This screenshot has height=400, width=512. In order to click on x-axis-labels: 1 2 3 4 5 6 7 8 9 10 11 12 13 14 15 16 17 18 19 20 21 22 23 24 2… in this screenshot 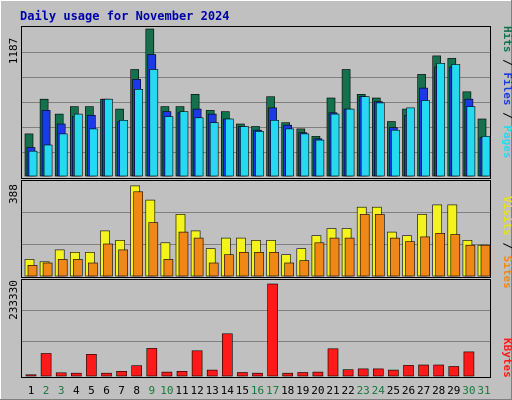, I will do `click(259, 390)`.